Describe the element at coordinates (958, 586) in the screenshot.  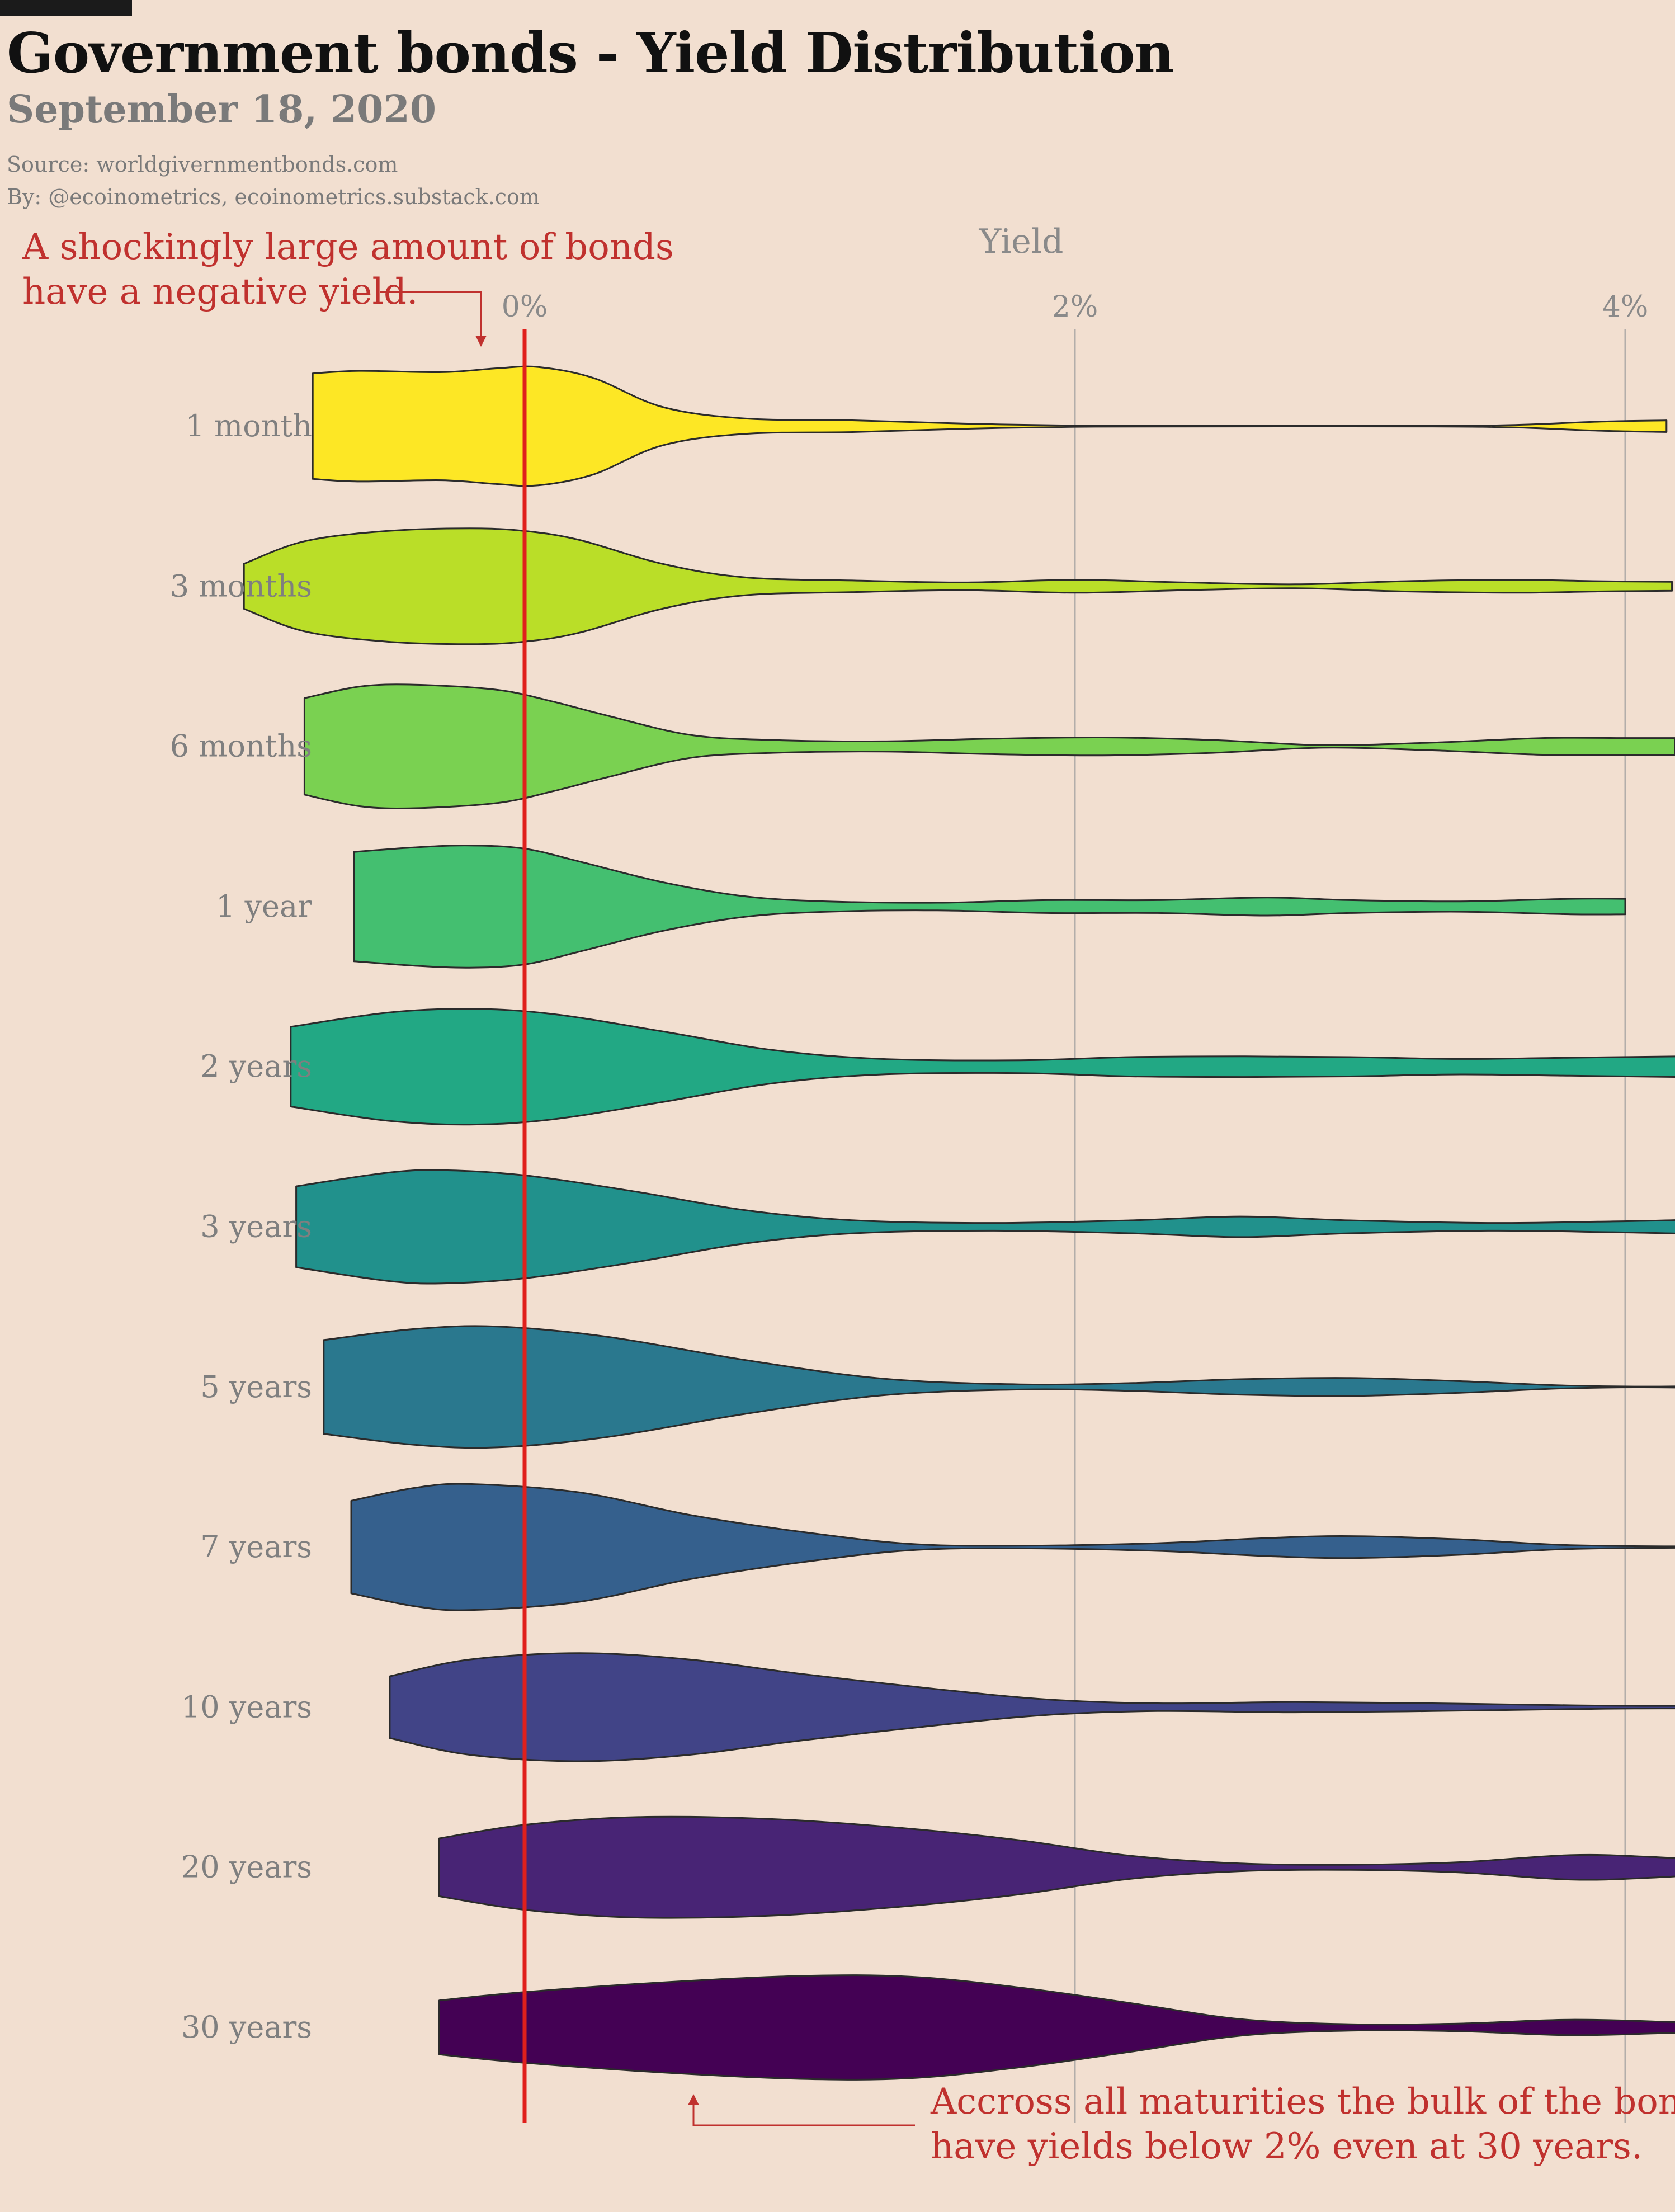
I see `violin-3-months` at that location.